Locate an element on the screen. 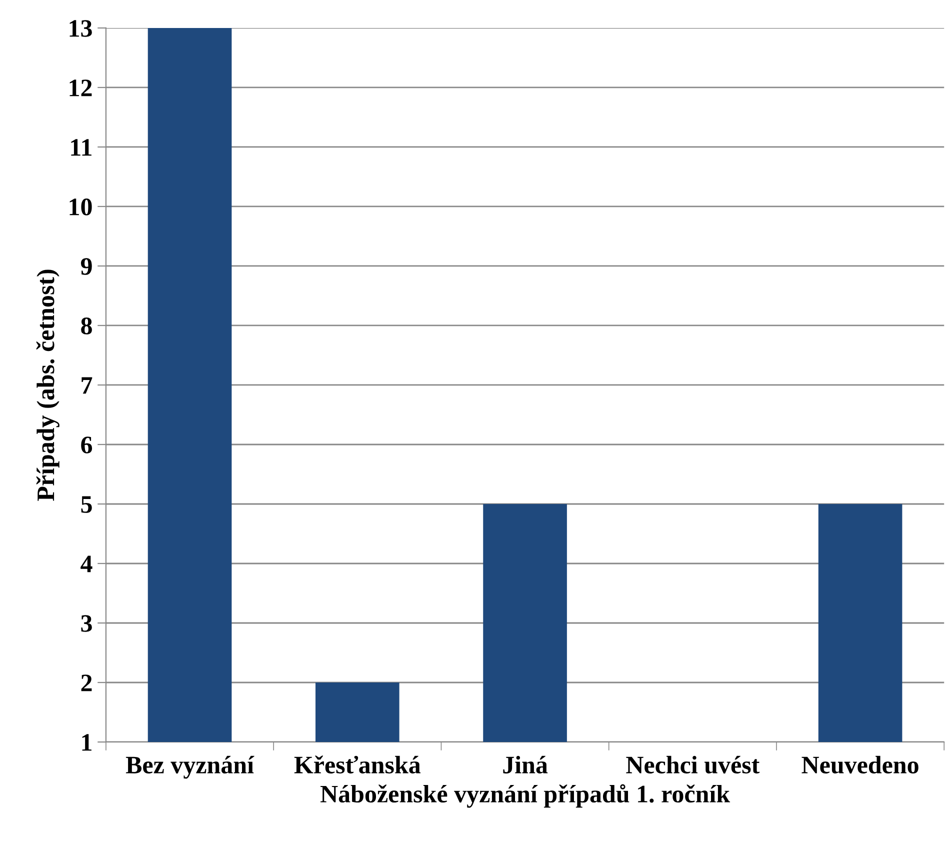 This screenshot has width=946, height=848. x-tick-label: Neuvedeno is located at coordinates (860, 765).